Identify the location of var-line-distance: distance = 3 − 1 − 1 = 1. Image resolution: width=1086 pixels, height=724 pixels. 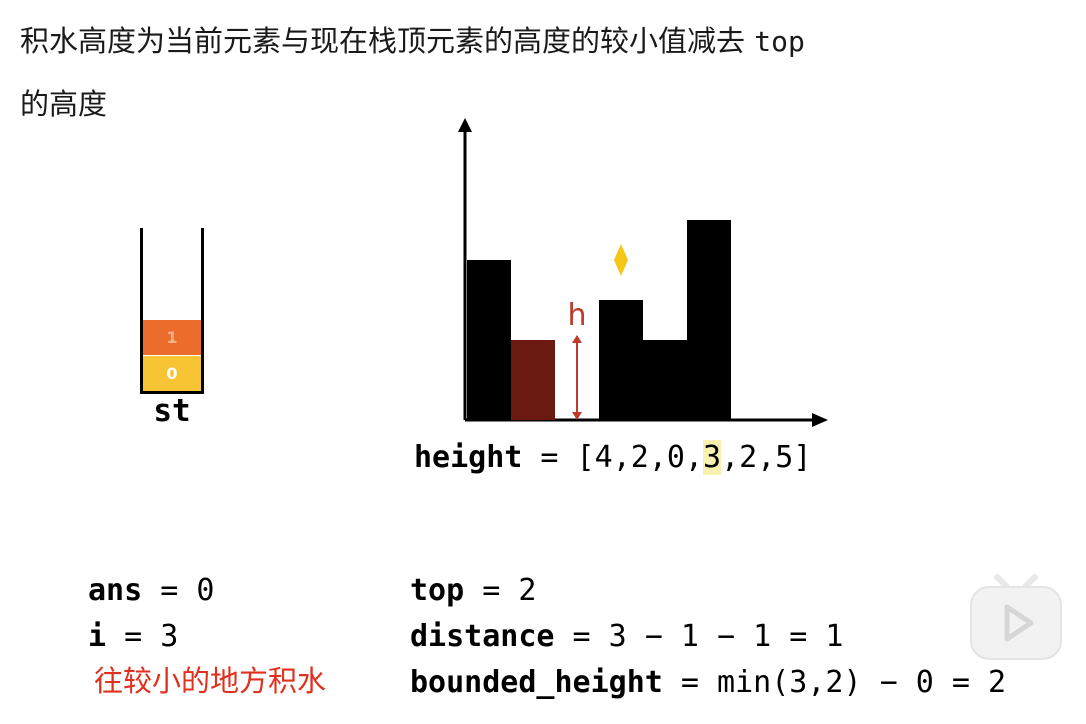
(708, 637).